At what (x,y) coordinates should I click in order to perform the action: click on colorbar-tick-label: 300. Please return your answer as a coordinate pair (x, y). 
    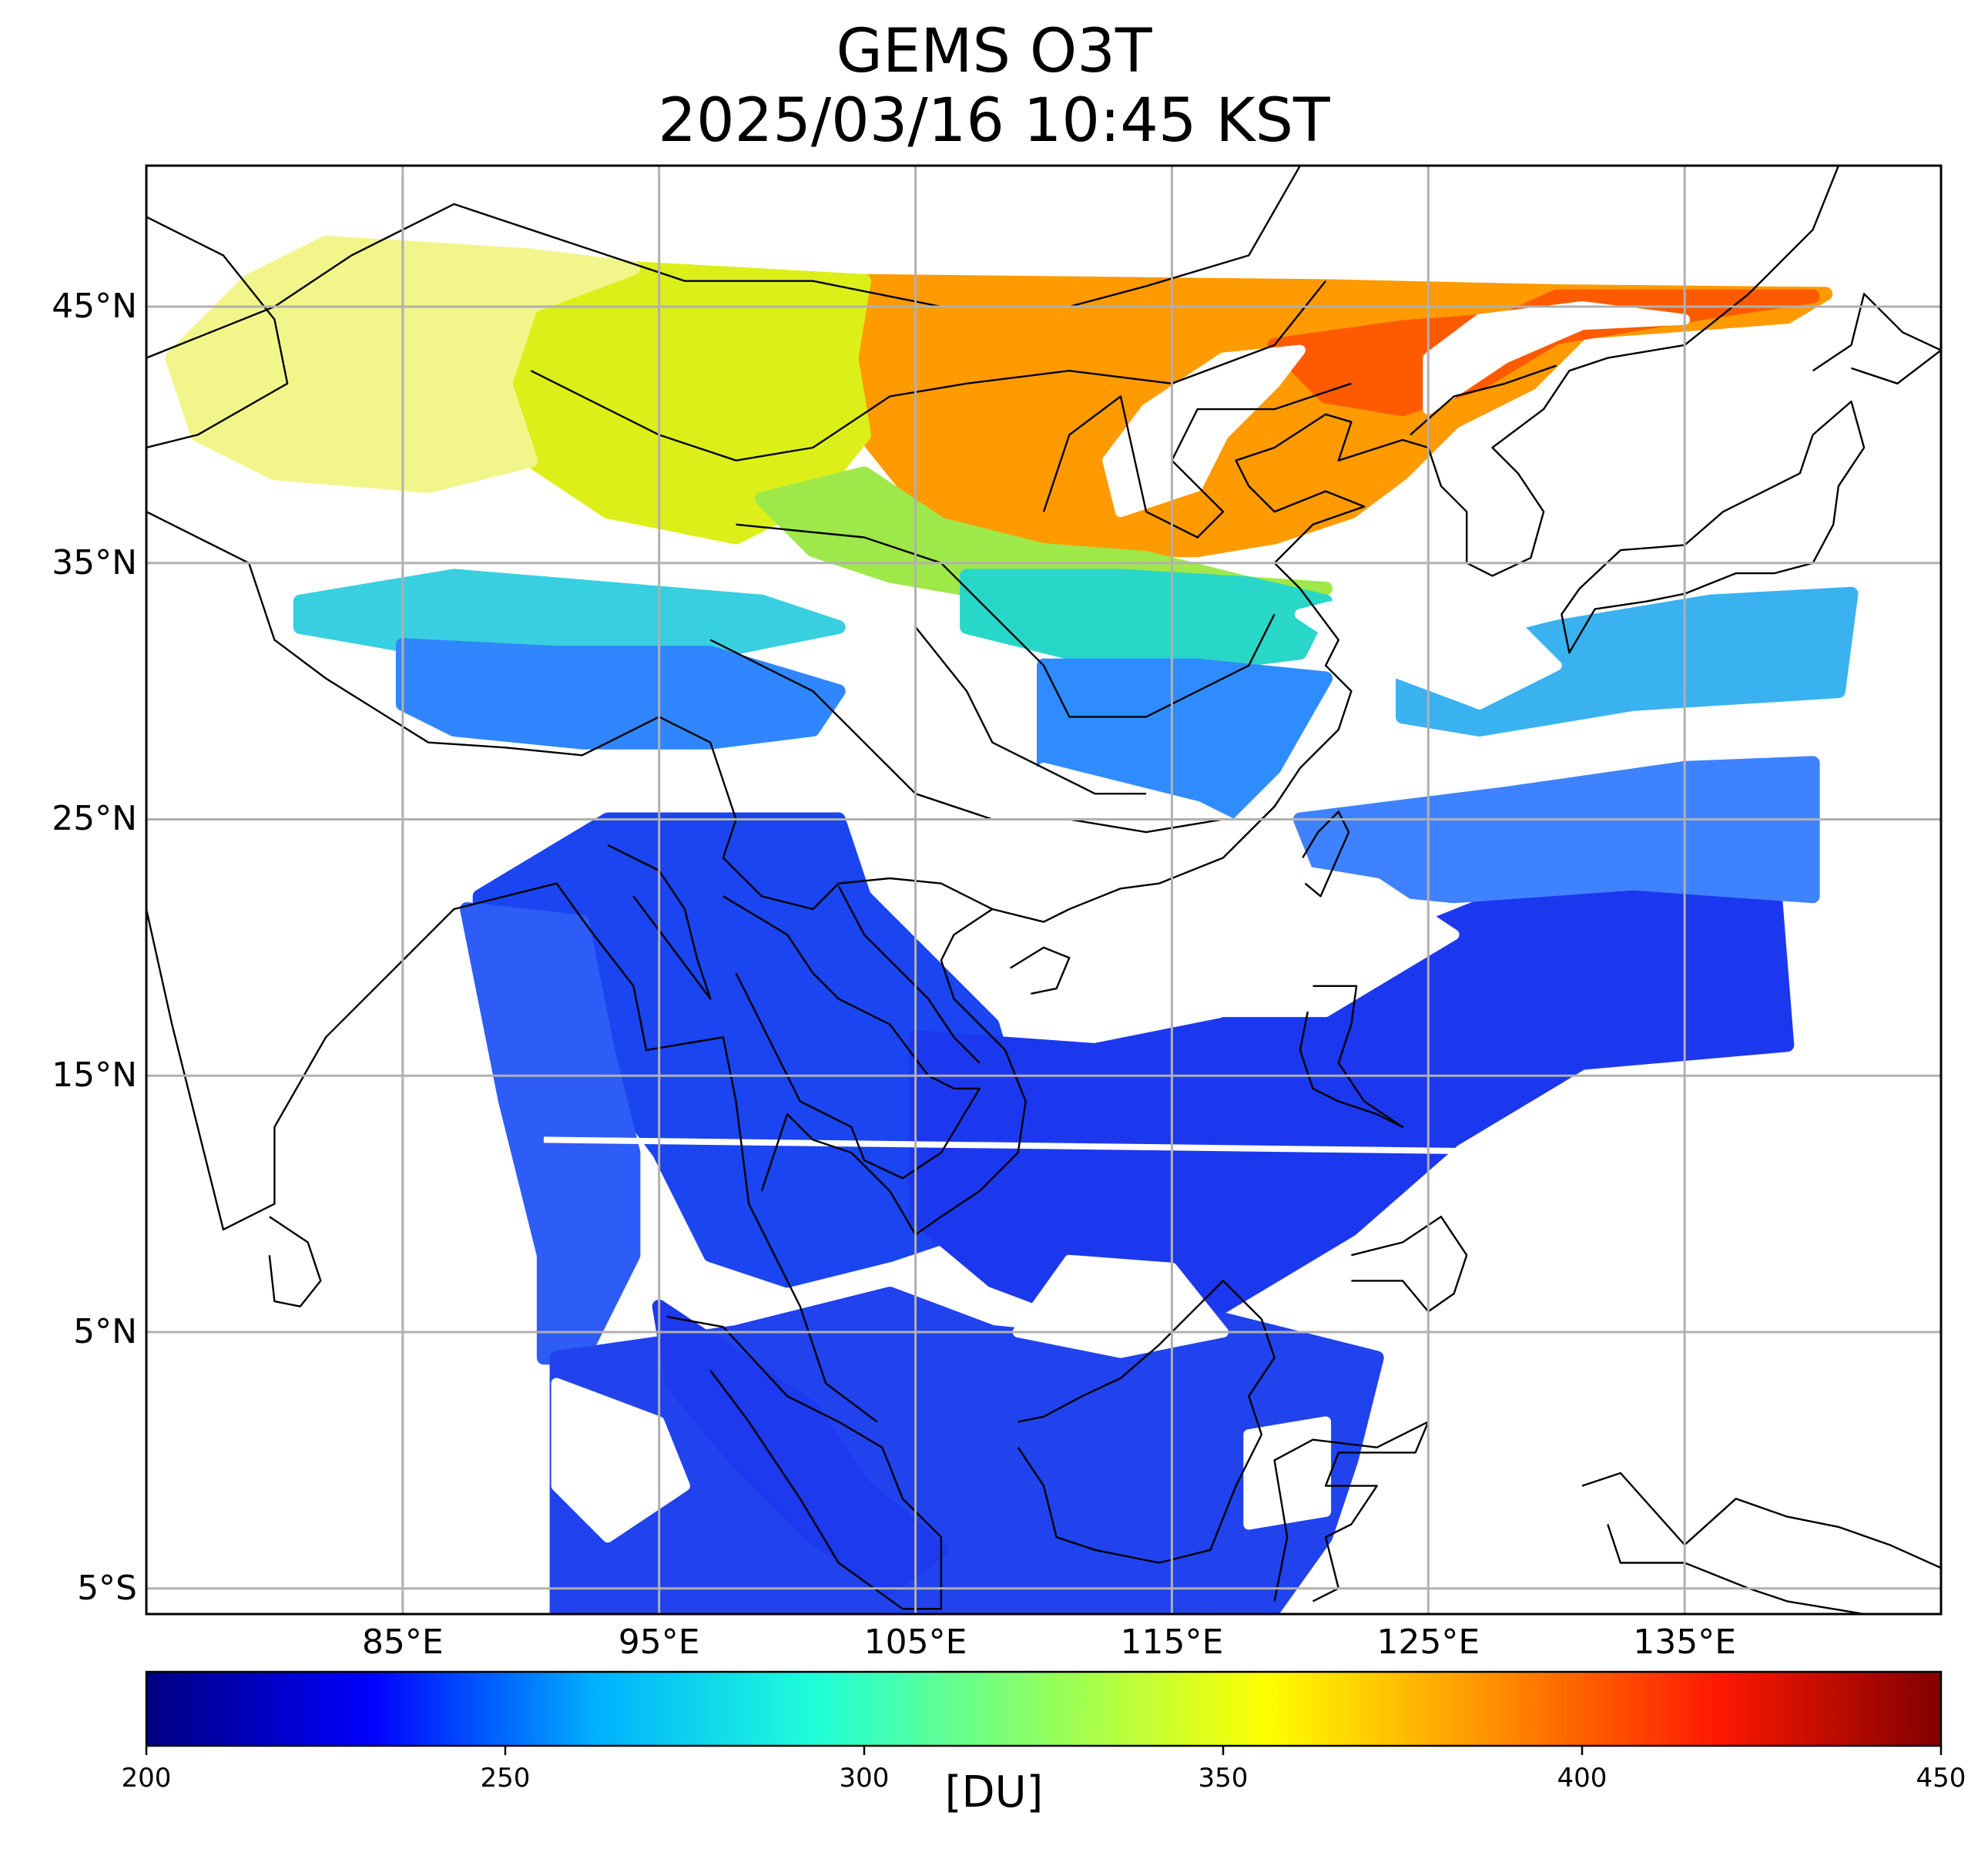
    Looking at the image, I should click on (865, 1778).